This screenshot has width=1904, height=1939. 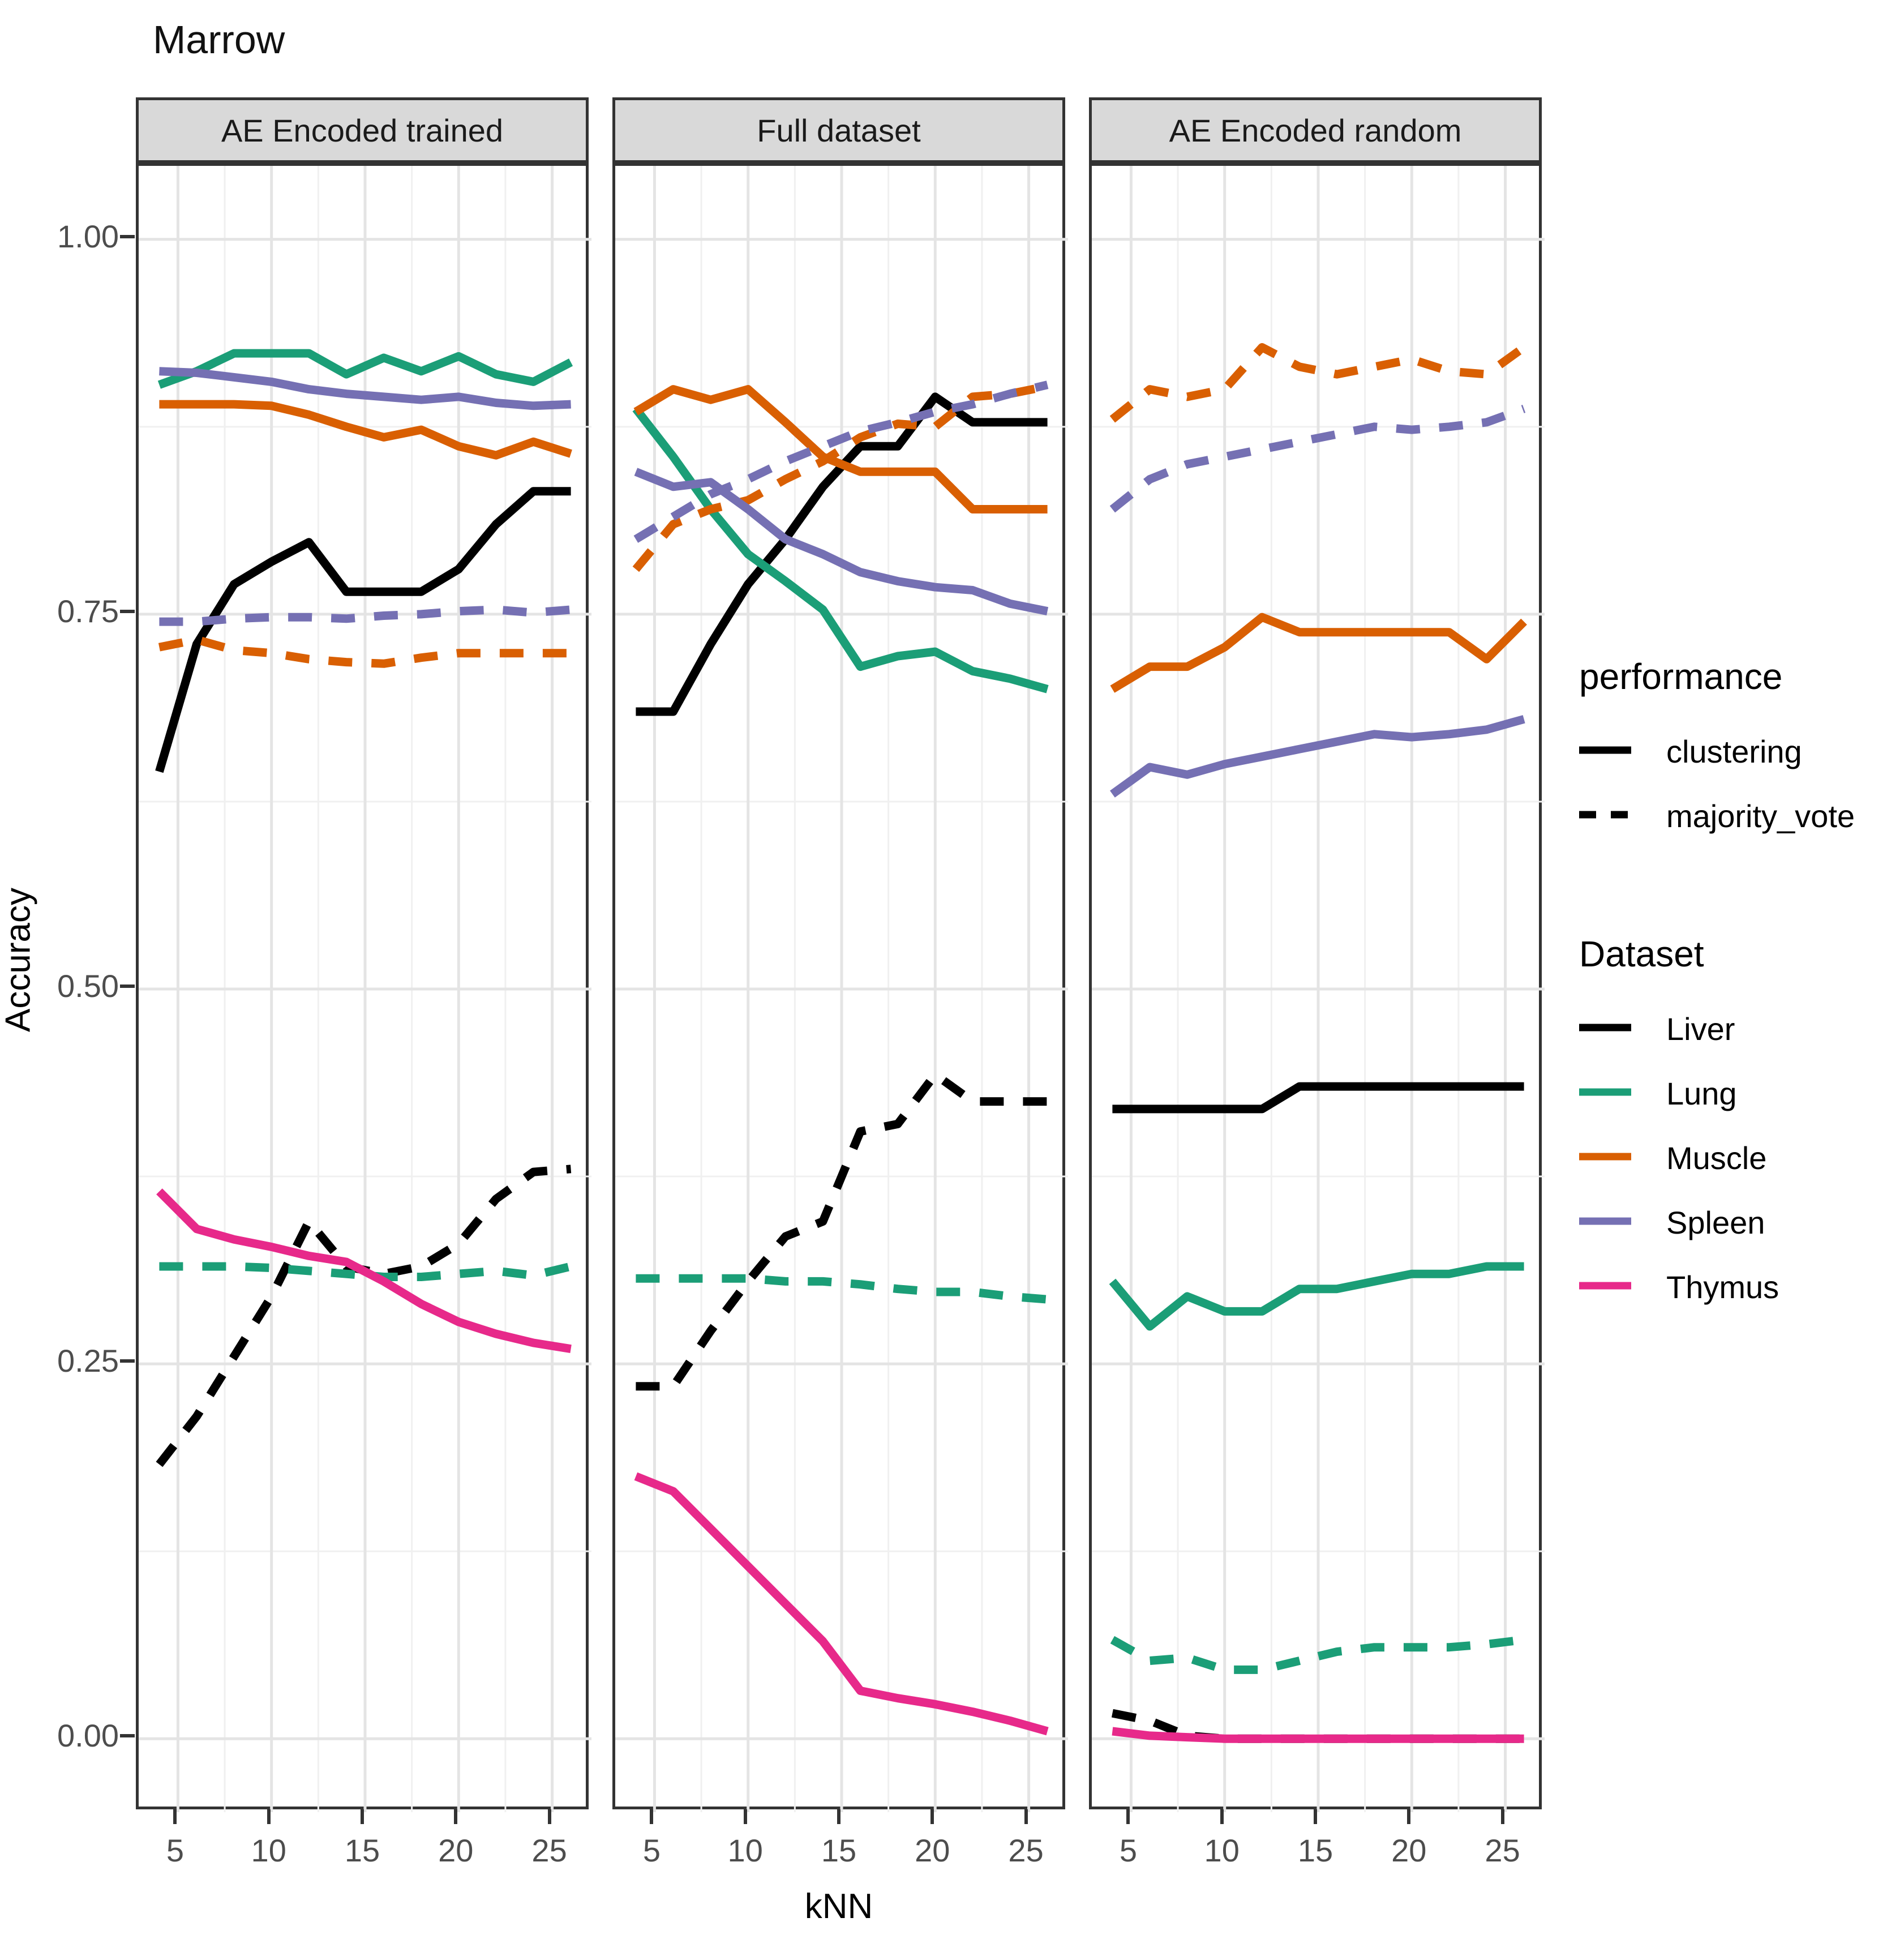 What do you see at coordinates (842, 1231) in the screenshot?
I see `line-liver-majority_vote` at bounding box center [842, 1231].